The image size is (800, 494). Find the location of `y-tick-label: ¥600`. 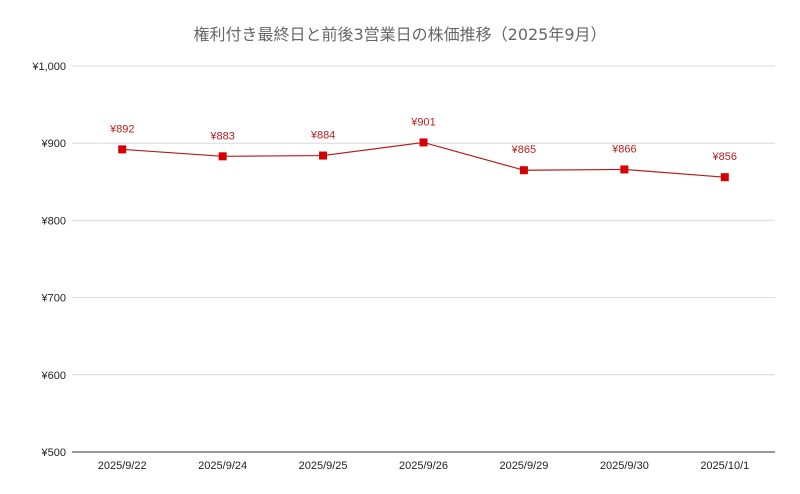

y-tick-label: ¥600 is located at coordinates (53, 376).